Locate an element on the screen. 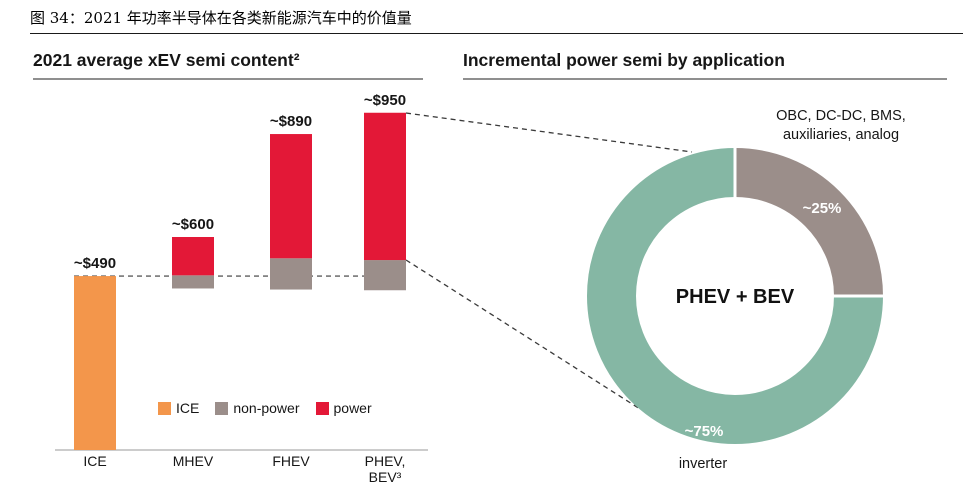 The height and width of the screenshot is (486, 966). donut-chart-title: Incremental power semi by application is located at coordinates (624, 60).